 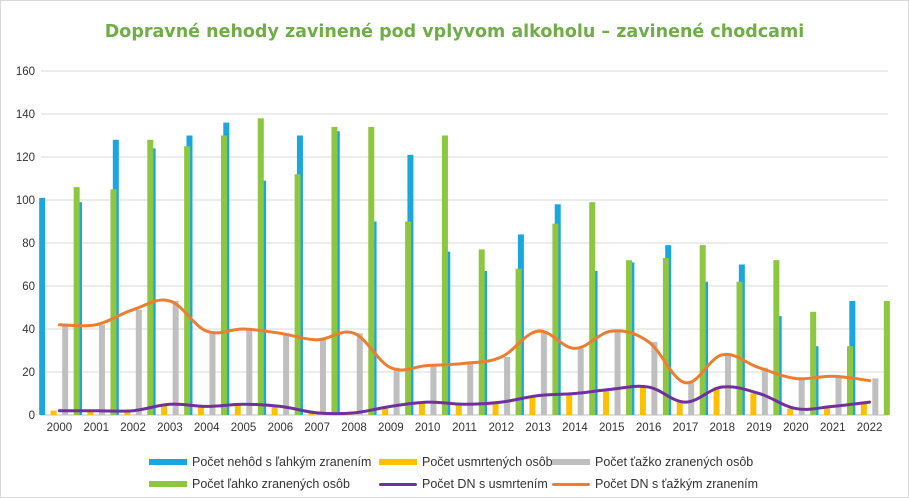 What do you see at coordinates (42, 306) in the screenshot?
I see `bar-Počet-nehôd-s-ľahkým-zranením` at bounding box center [42, 306].